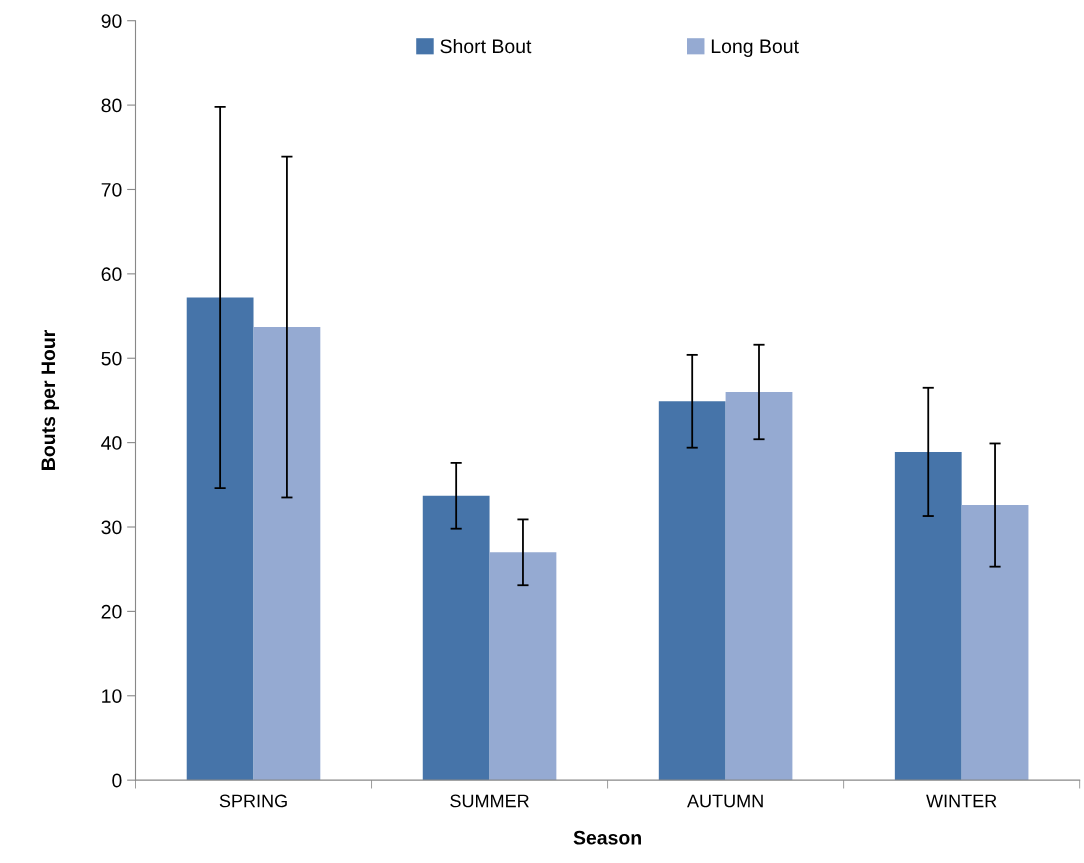 This screenshot has height=863, width=1084. I want to click on y-tick-label: 60, so click(111, 274).